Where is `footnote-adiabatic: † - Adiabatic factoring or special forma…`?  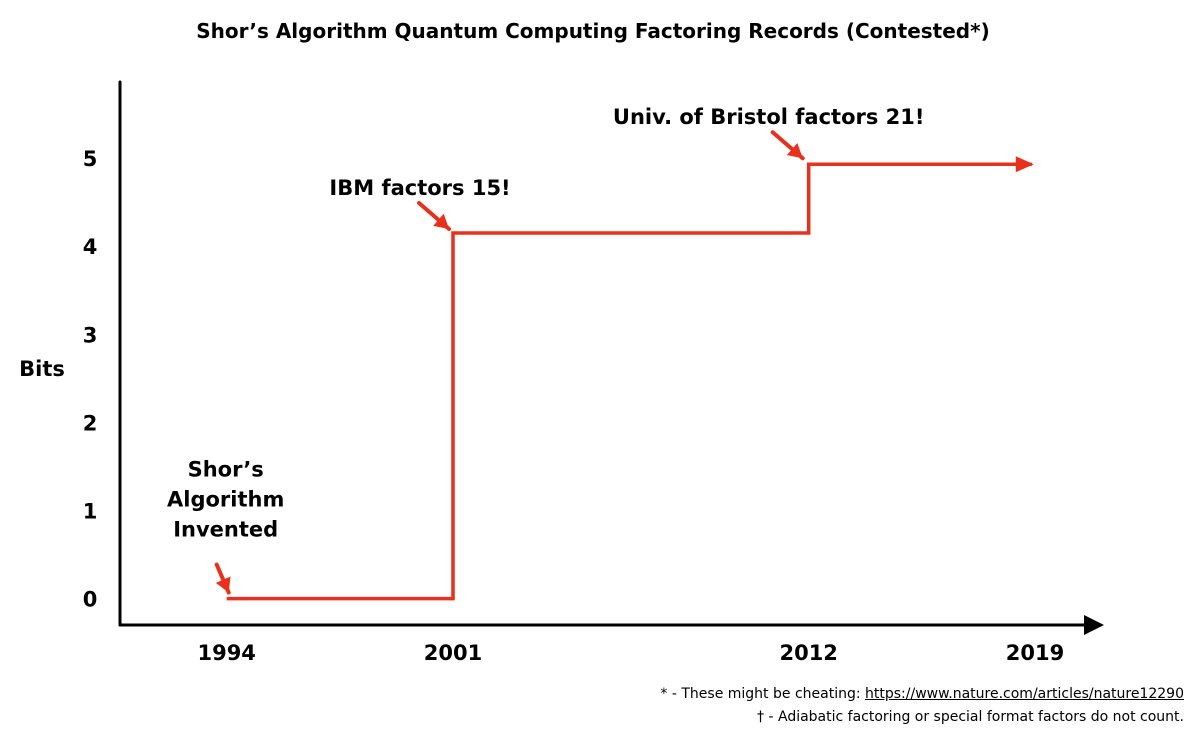
footnote-adiabatic: † - Adiabatic factoring or special forma… is located at coordinates (970, 717).